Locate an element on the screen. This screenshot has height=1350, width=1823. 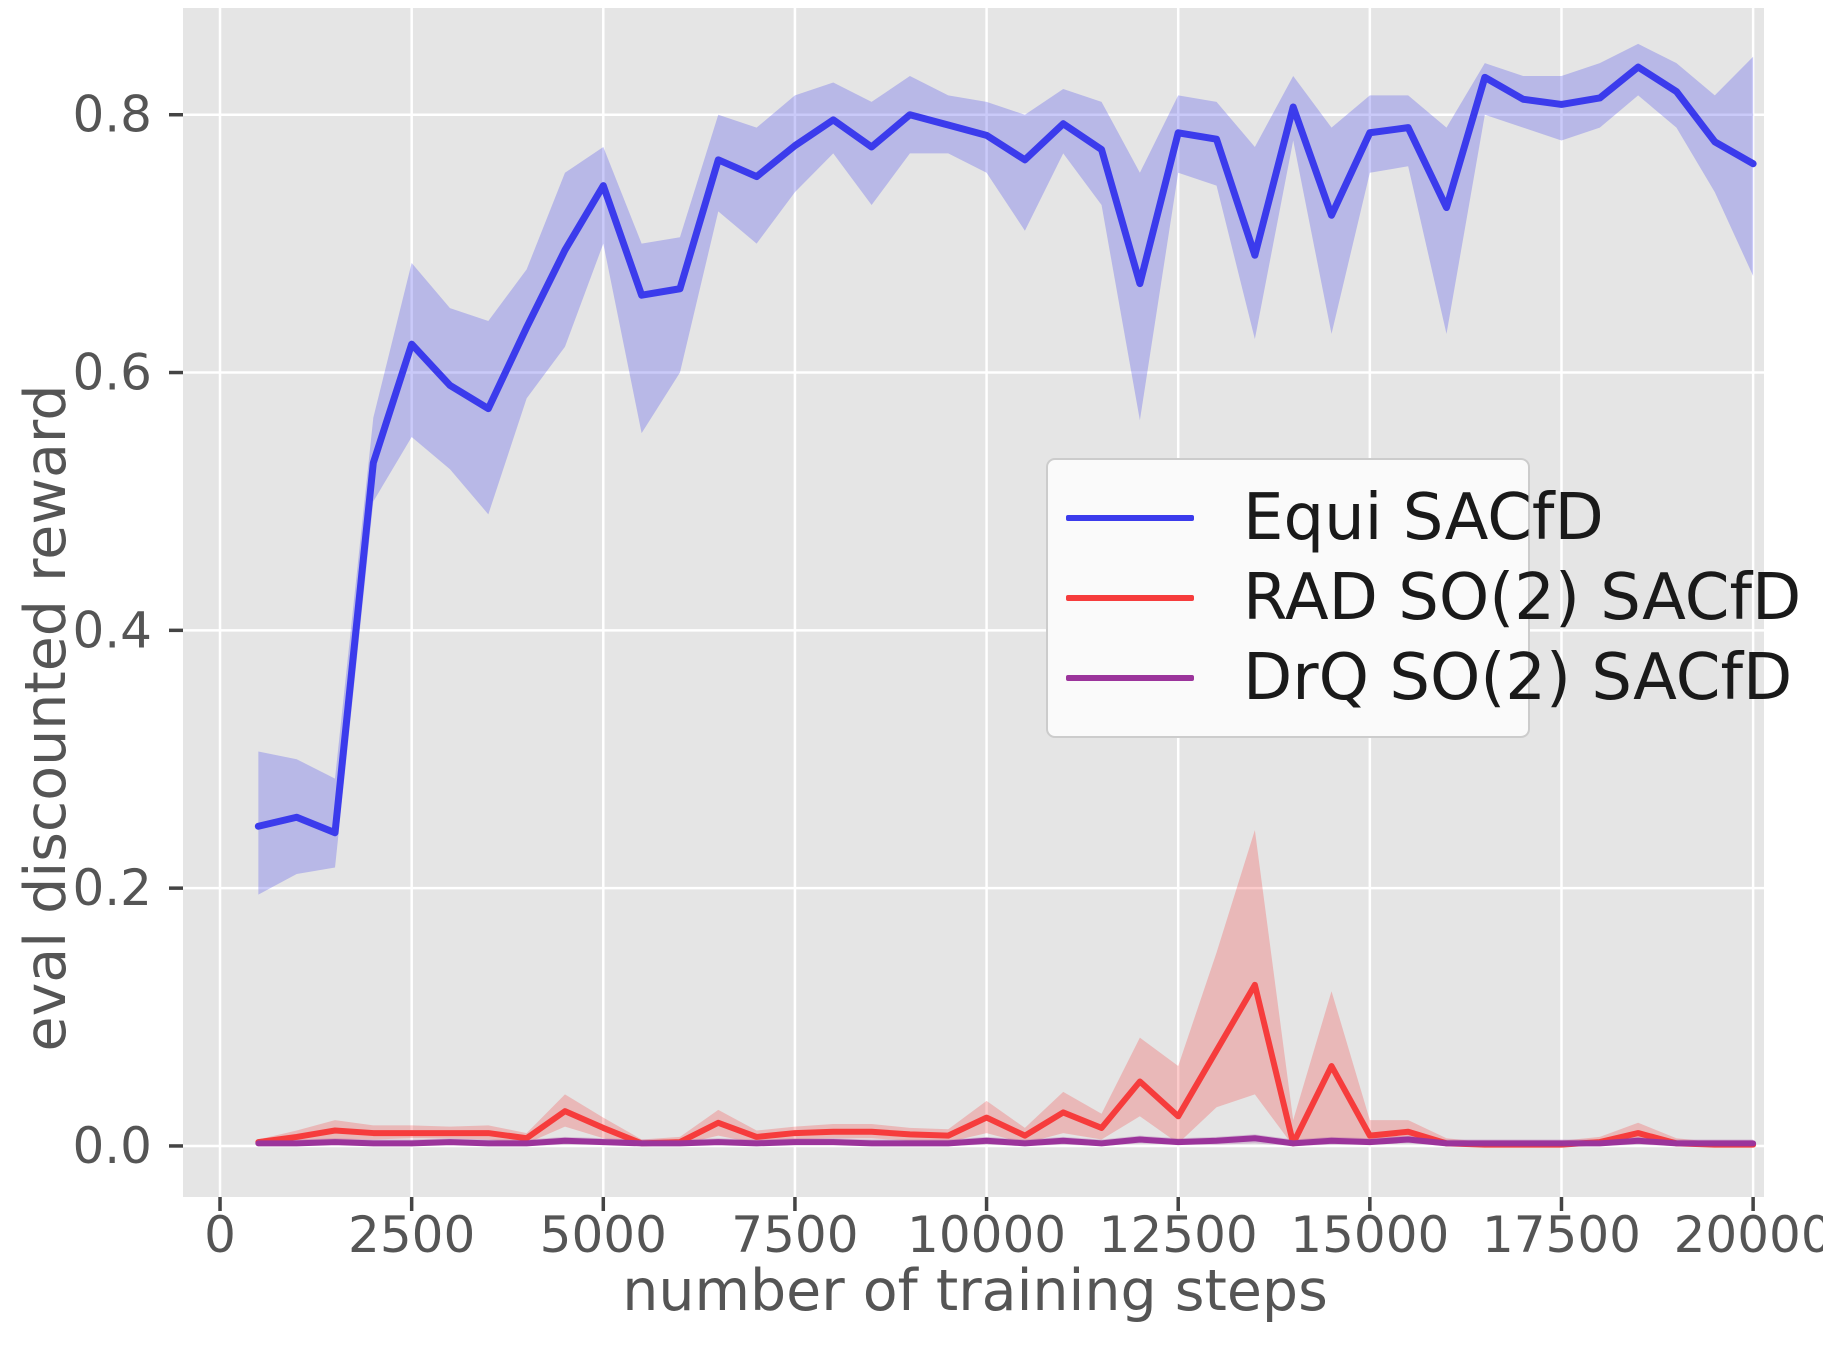
legend-label: Equi SACfD is located at coordinates (1423, 518).